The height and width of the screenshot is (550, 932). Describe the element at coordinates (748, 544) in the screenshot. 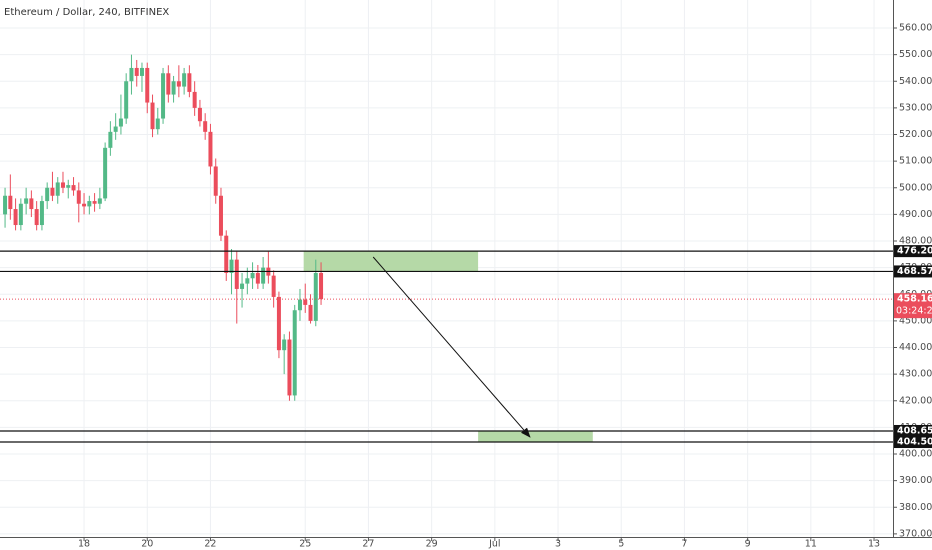

I see `x-tick-label: 9` at that location.